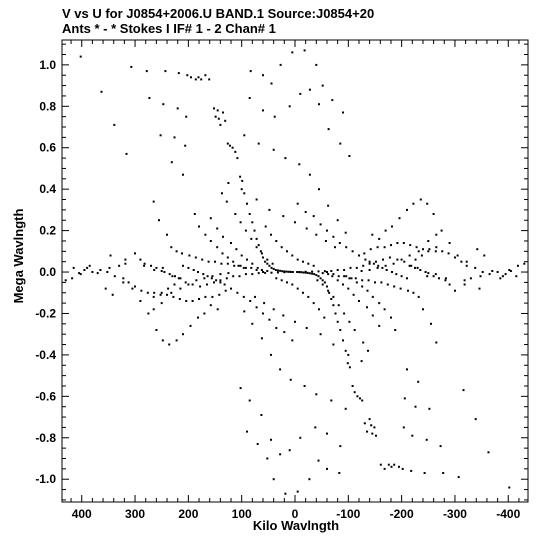 The height and width of the screenshot is (541, 540). Describe the element at coordinates (45, 438) in the screenshot. I see `y-tick-label: -0.8` at that location.